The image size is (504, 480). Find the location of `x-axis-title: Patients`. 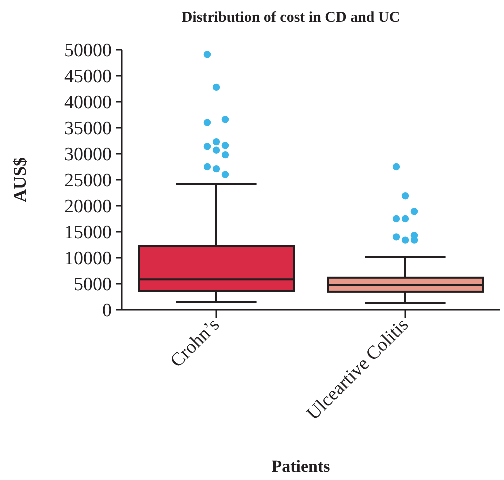

x-axis-title: Patients is located at coordinates (301, 466).